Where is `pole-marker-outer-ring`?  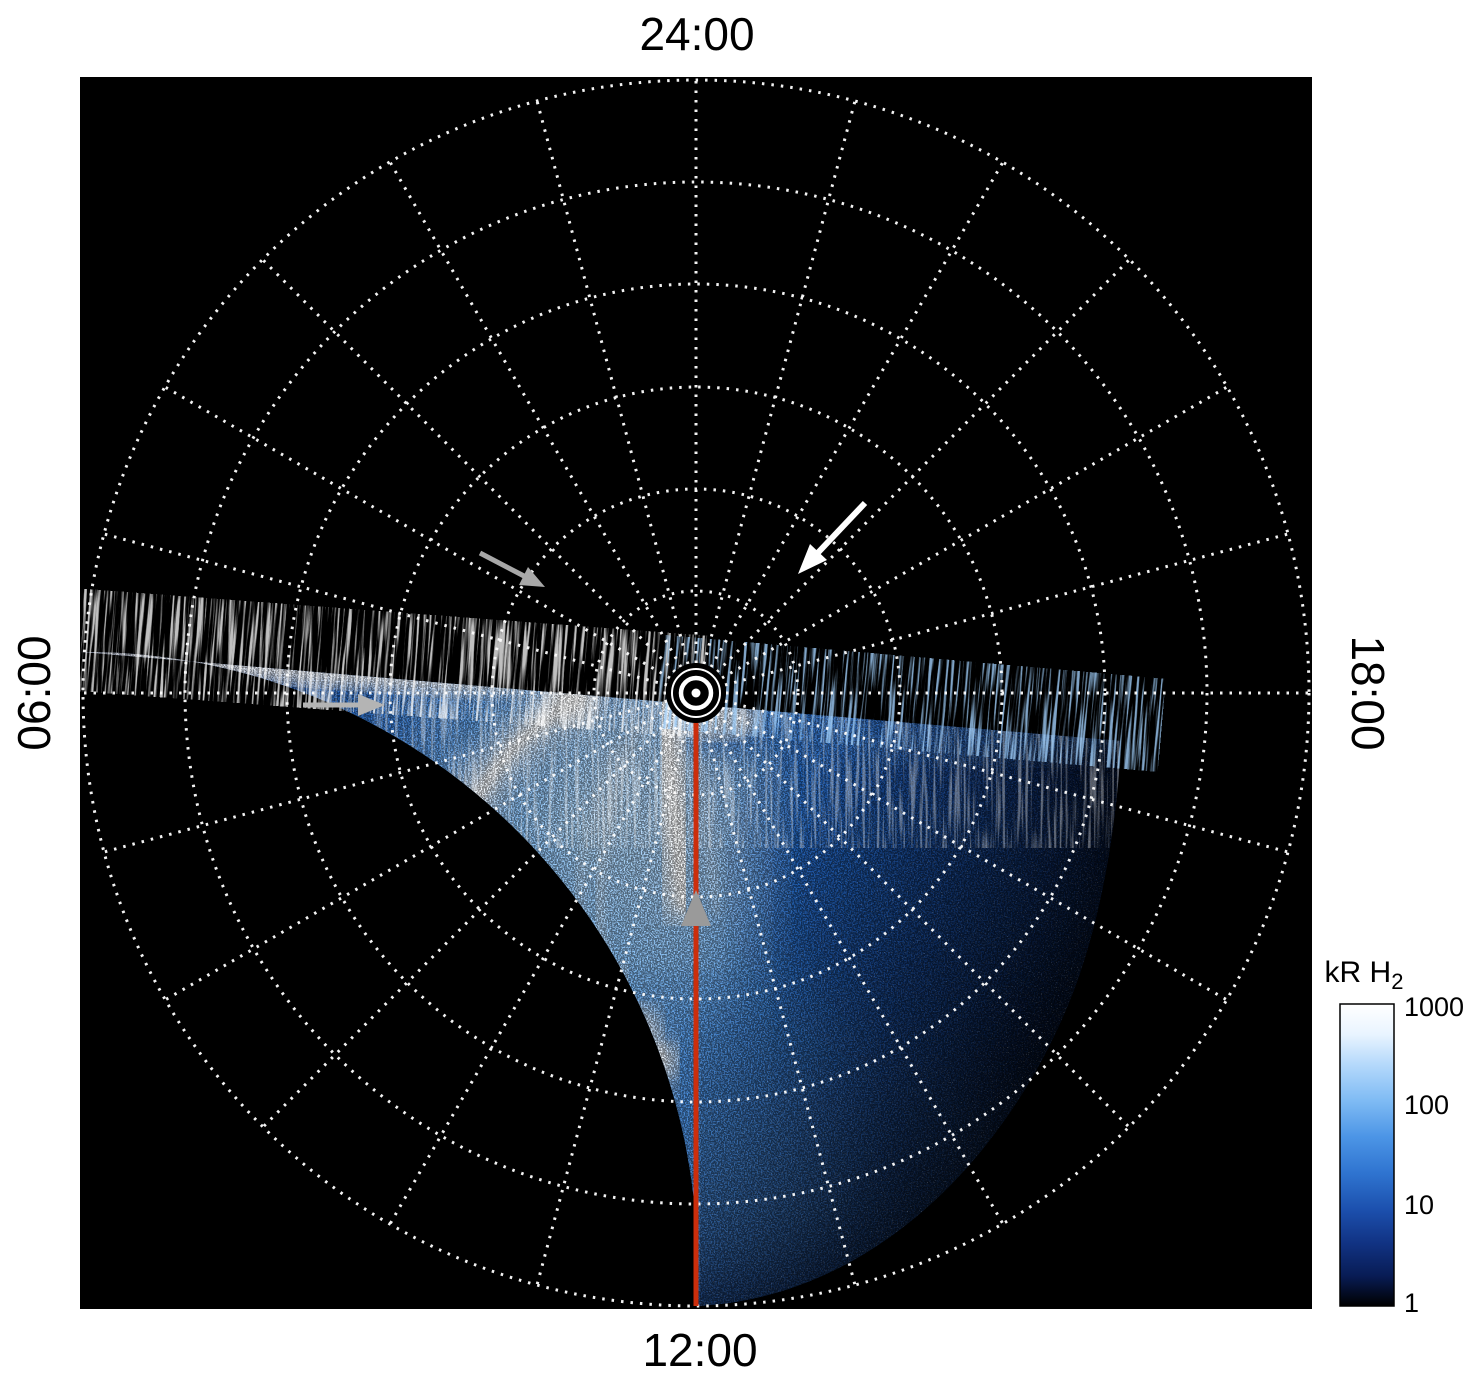
pole-marker-outer-ring is located at coordinates (696, 693).